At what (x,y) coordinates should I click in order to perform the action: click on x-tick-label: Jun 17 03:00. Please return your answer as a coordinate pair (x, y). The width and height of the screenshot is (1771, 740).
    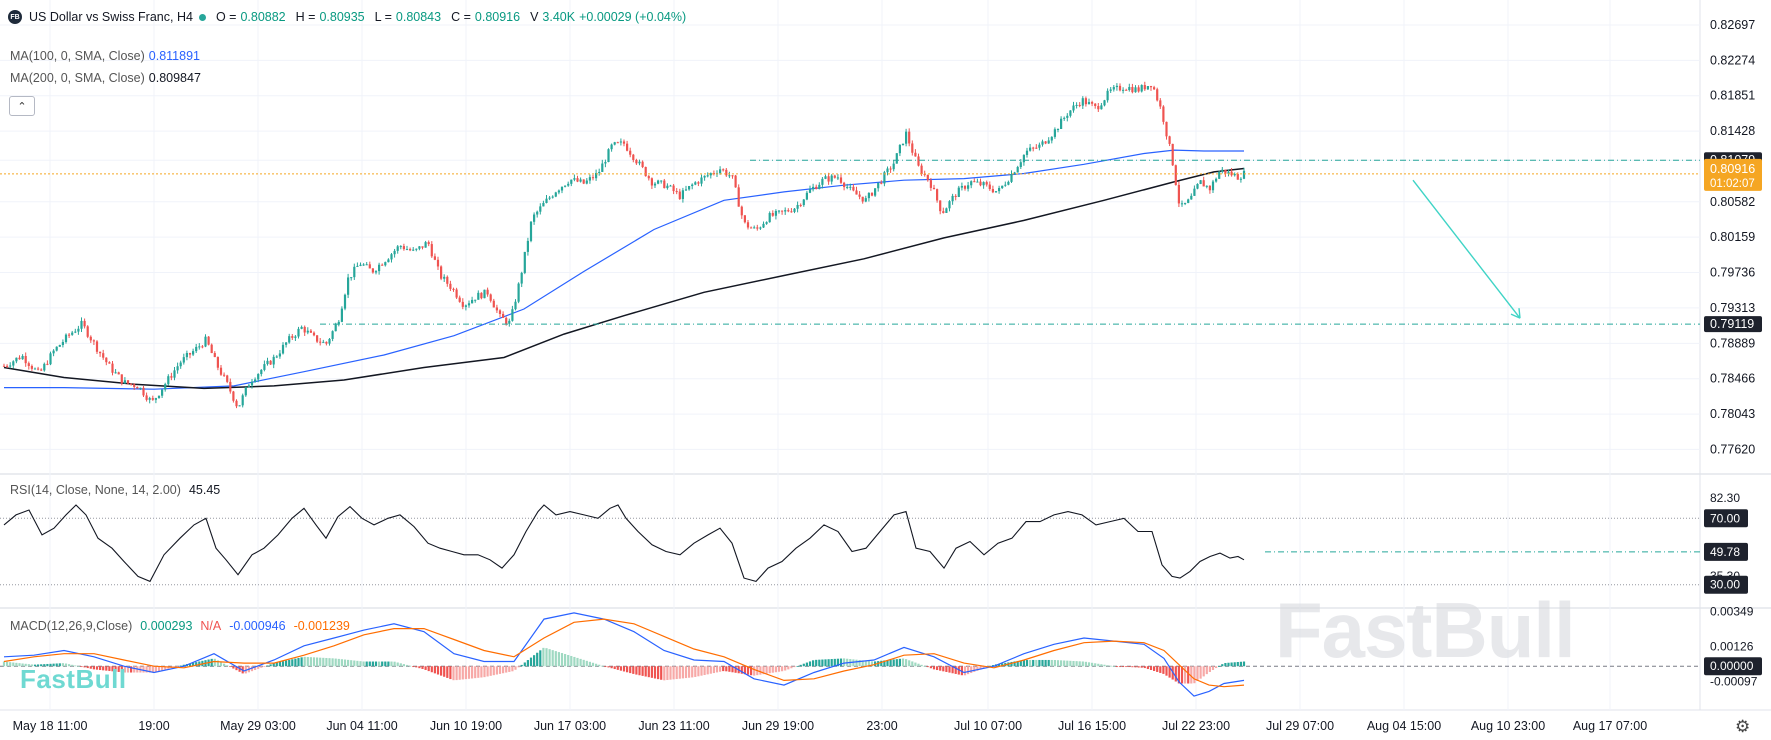
    Looking at the image, I should click on (570, 726).